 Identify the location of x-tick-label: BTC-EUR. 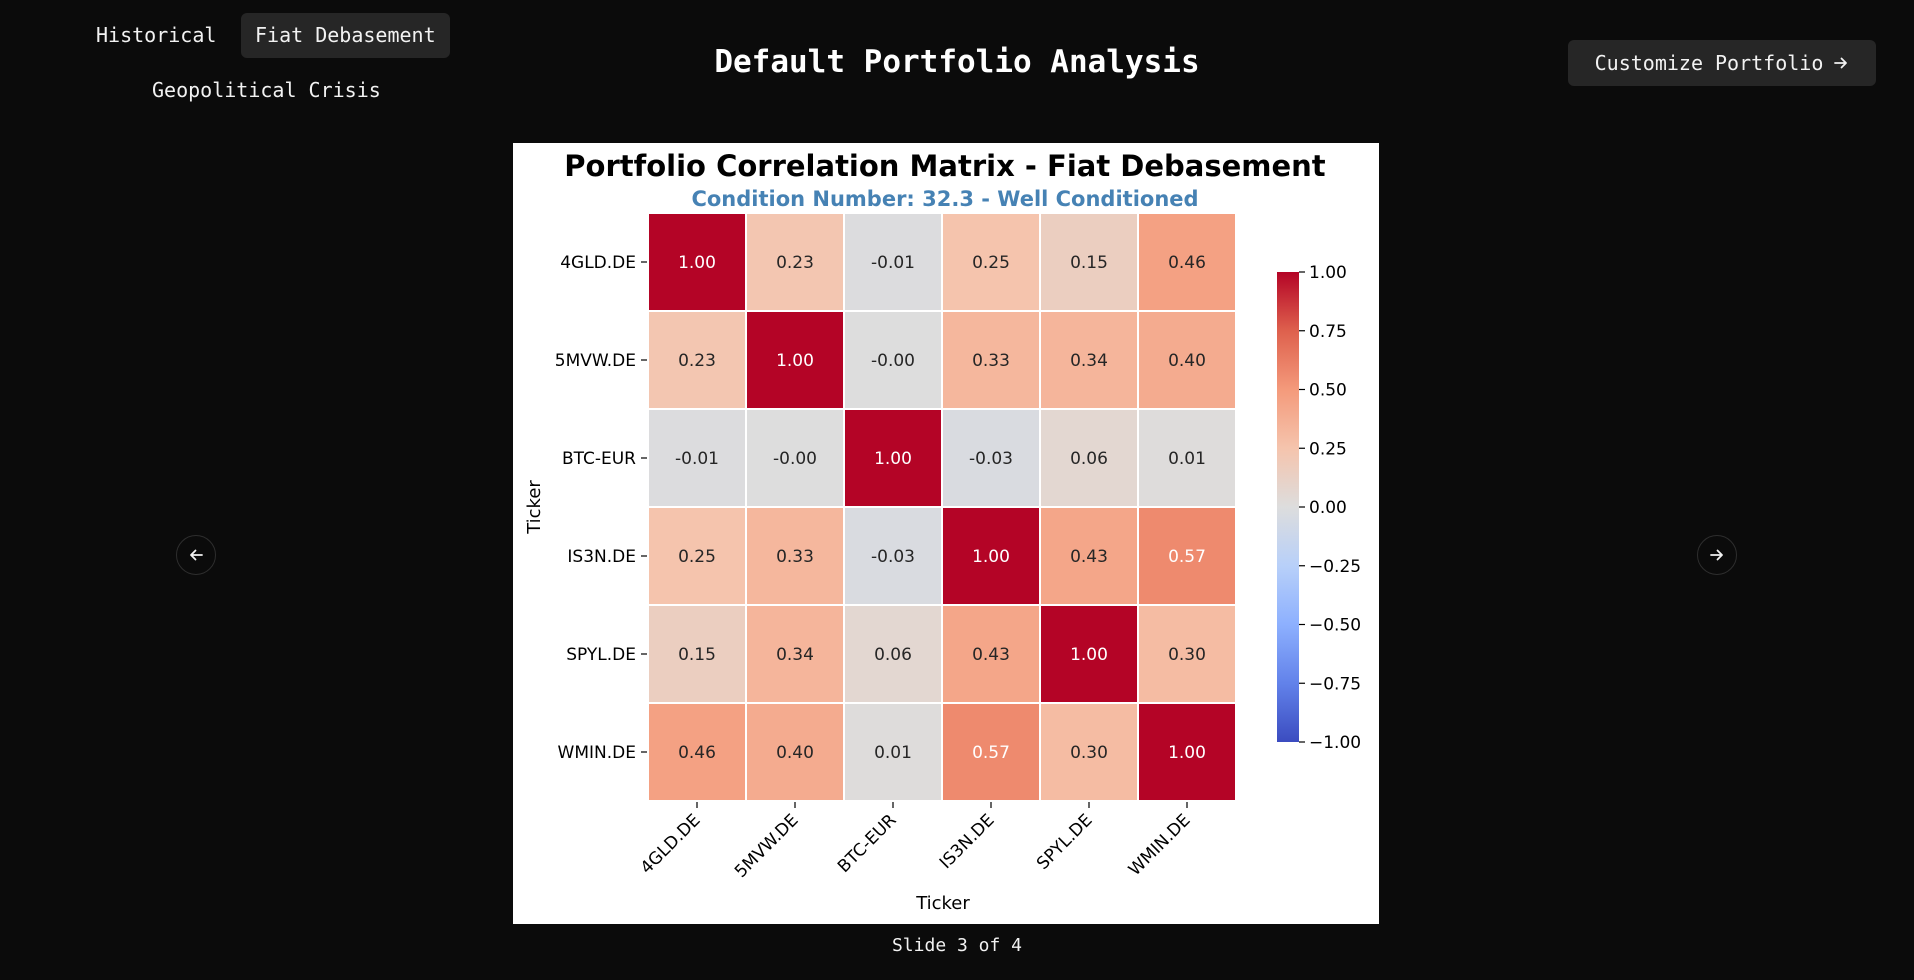
(867, 843).